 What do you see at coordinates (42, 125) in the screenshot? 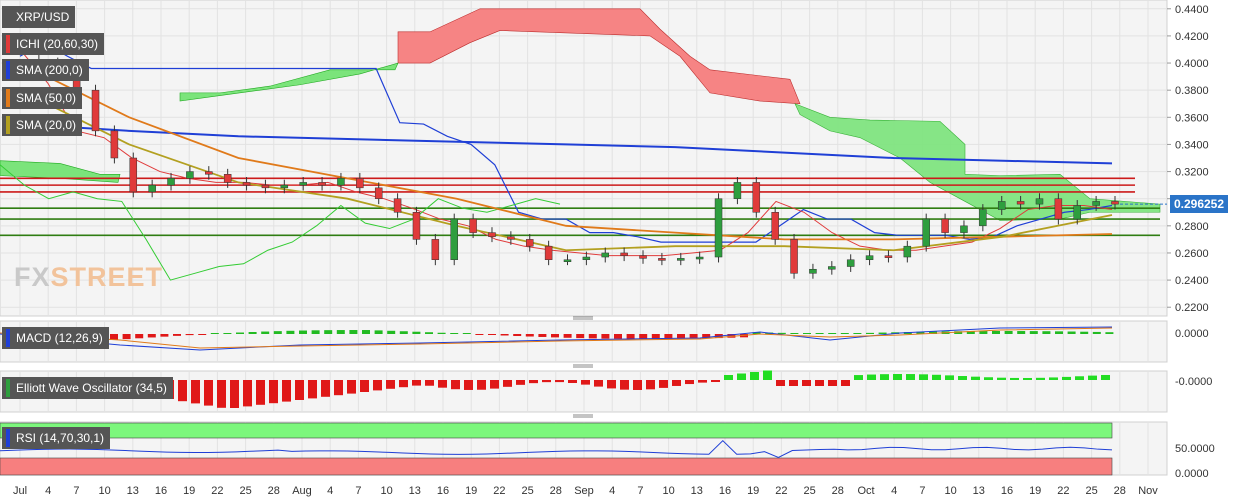
I see `legend-sma20: SMA (20,0)` at bounding box center [42, 125].